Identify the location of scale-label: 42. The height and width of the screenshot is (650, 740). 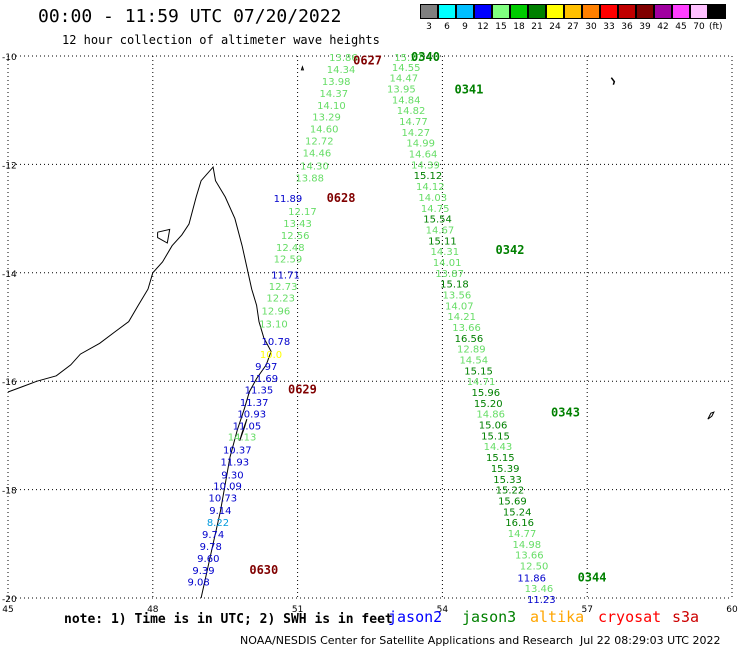
(663, 27).